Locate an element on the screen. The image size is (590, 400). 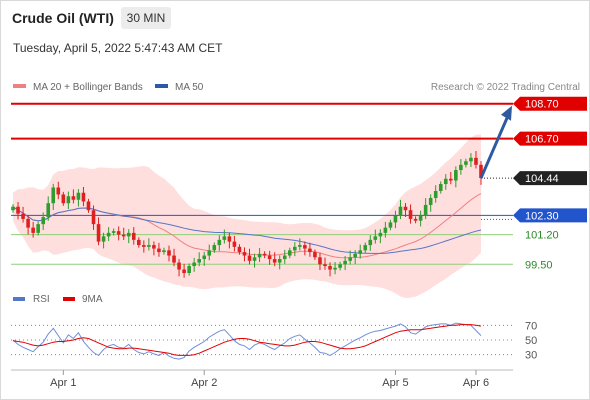
level-tag-102.30 is located at coordinates (550, 215).